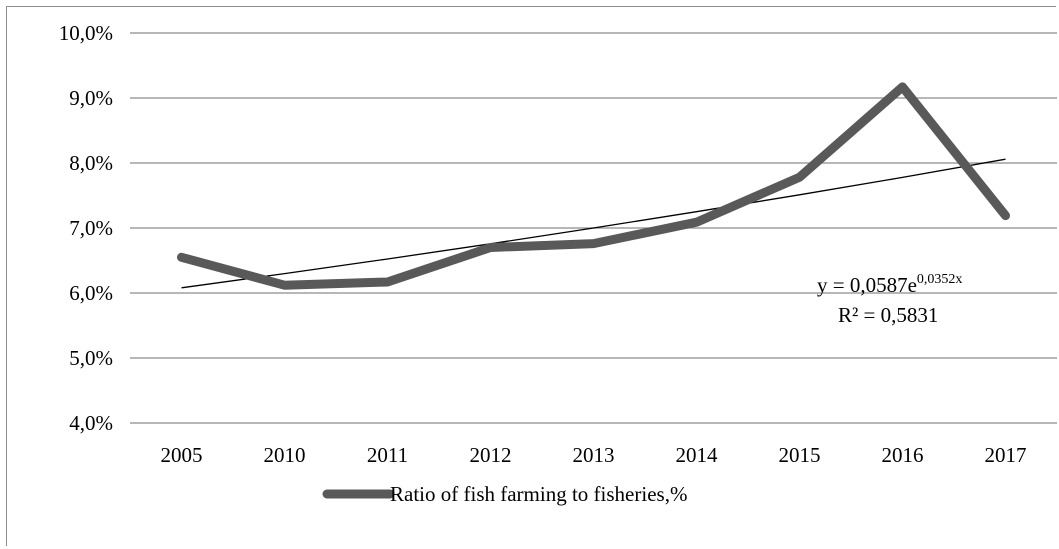 The width and height of the screenshot is (1059, 549). Describe the element at coordinates (91, 423) in the screenshot. I see `y-tick-label: 4,0%` at that location.